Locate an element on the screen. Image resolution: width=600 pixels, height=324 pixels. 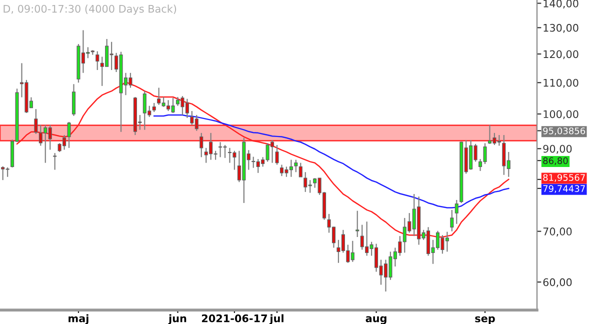
x-tick-label: maj is located at coordinates (78, 319).